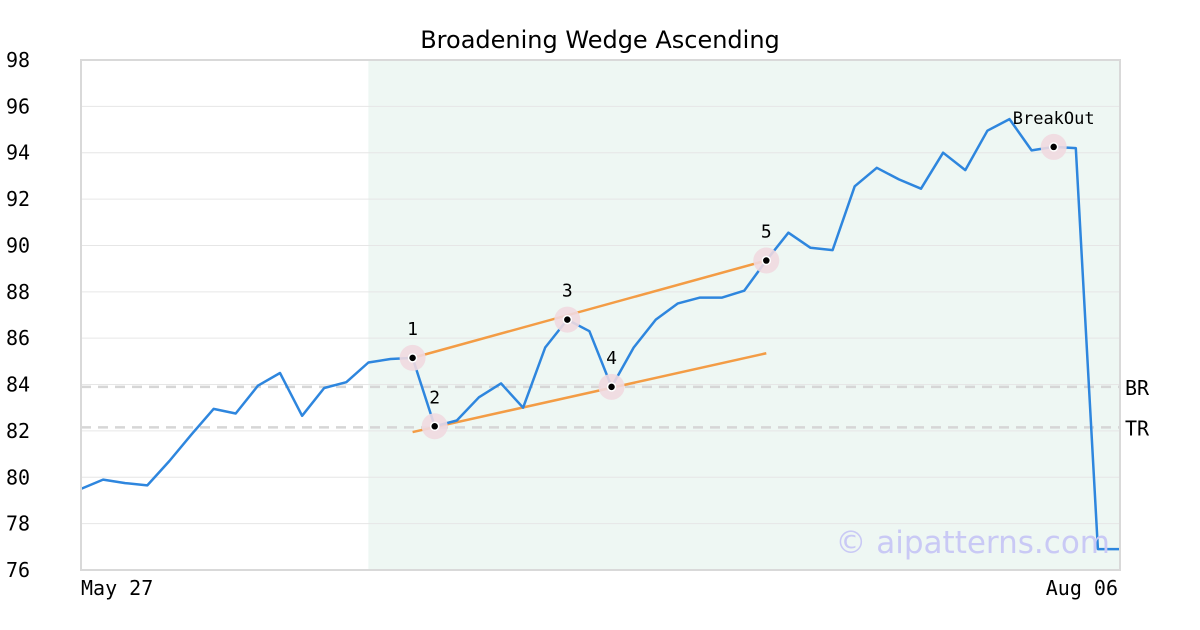 This screenshot has height=630, width=1200. I want to click on y-tick-label: 82, so click(18, 431).